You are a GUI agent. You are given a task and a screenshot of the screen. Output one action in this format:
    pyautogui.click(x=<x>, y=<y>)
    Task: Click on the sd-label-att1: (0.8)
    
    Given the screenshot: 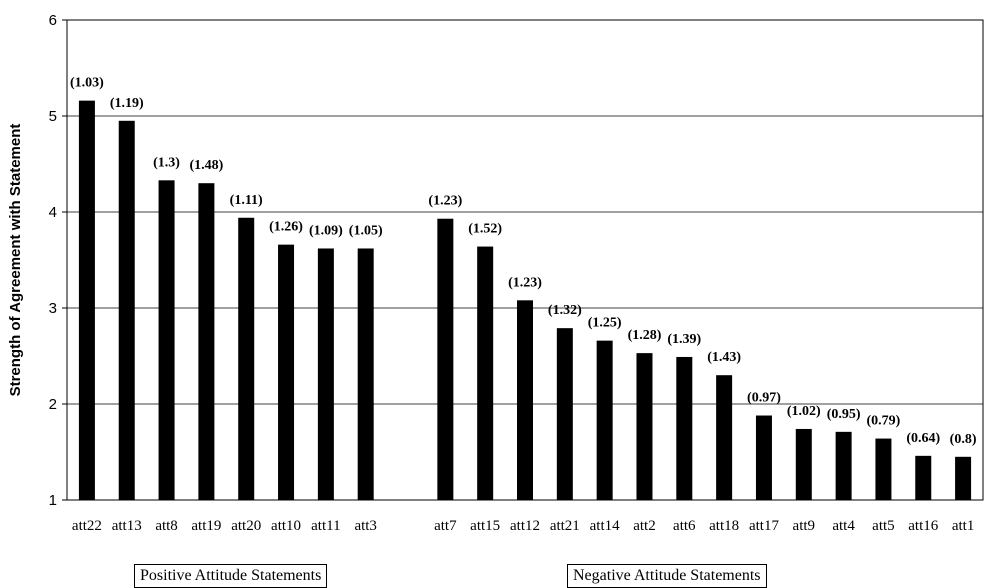 What is the action you would take?
    pyautogui.click(x=963, y=439)
    